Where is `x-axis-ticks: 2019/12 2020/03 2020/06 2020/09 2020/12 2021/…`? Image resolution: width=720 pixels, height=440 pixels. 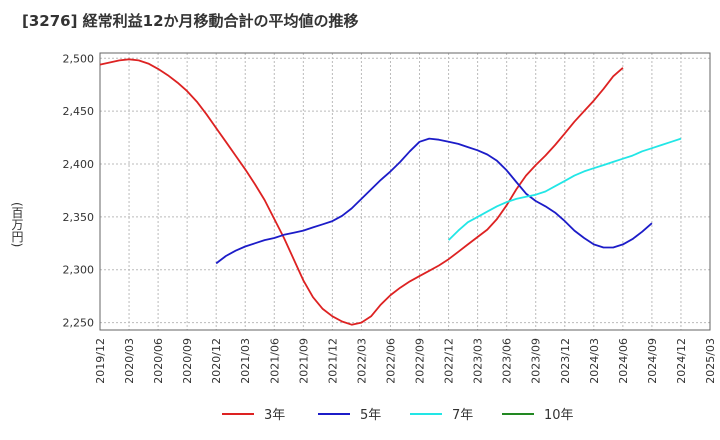
x-axis-ticks: 2019/12 2020/03 2020/06 2020/09 2020/12 2021/… is located at coordinates (405, 361).